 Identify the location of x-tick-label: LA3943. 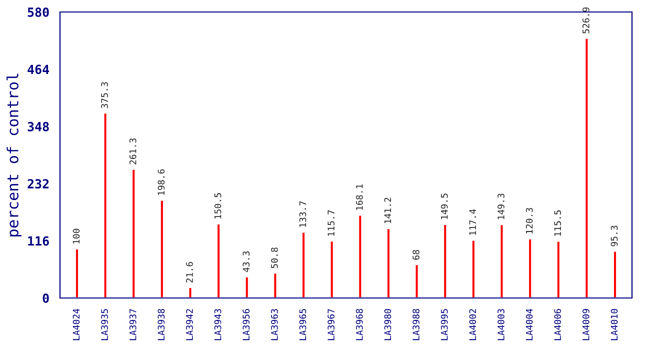
(218, 324).